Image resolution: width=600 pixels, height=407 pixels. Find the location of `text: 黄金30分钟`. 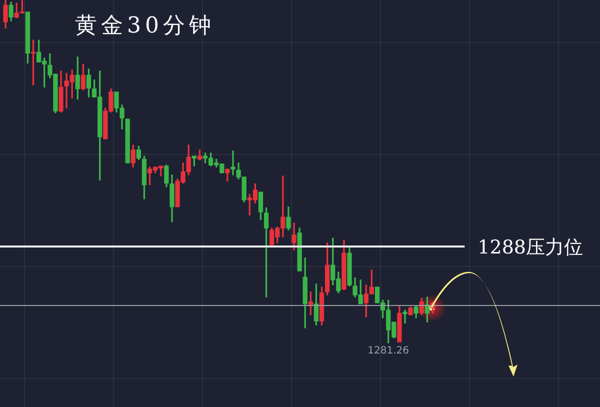

text: 黄金30分钟 is located at coordinates (145, 26).